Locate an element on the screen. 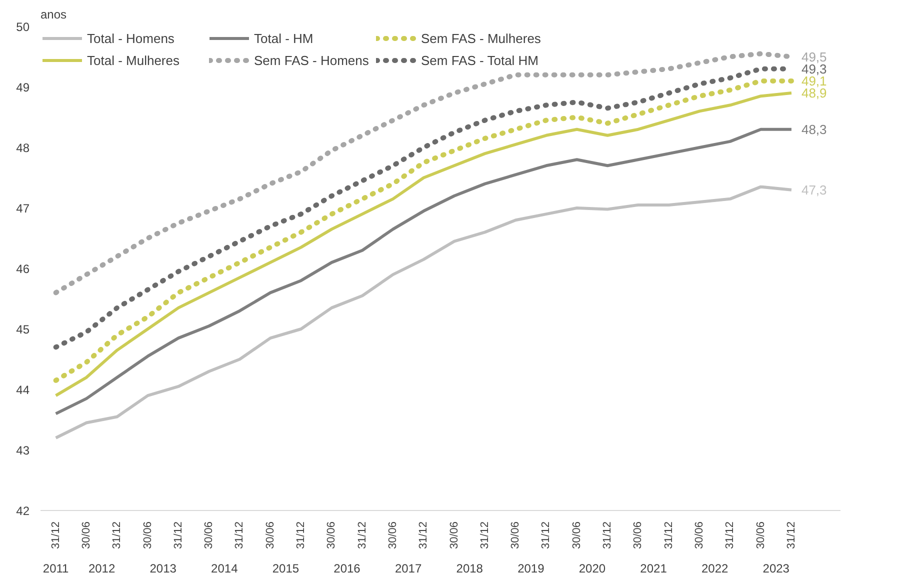 The height and width of the screenshot is (587, 906). y-tick-label: 46 is located at coordinates (23, 269).